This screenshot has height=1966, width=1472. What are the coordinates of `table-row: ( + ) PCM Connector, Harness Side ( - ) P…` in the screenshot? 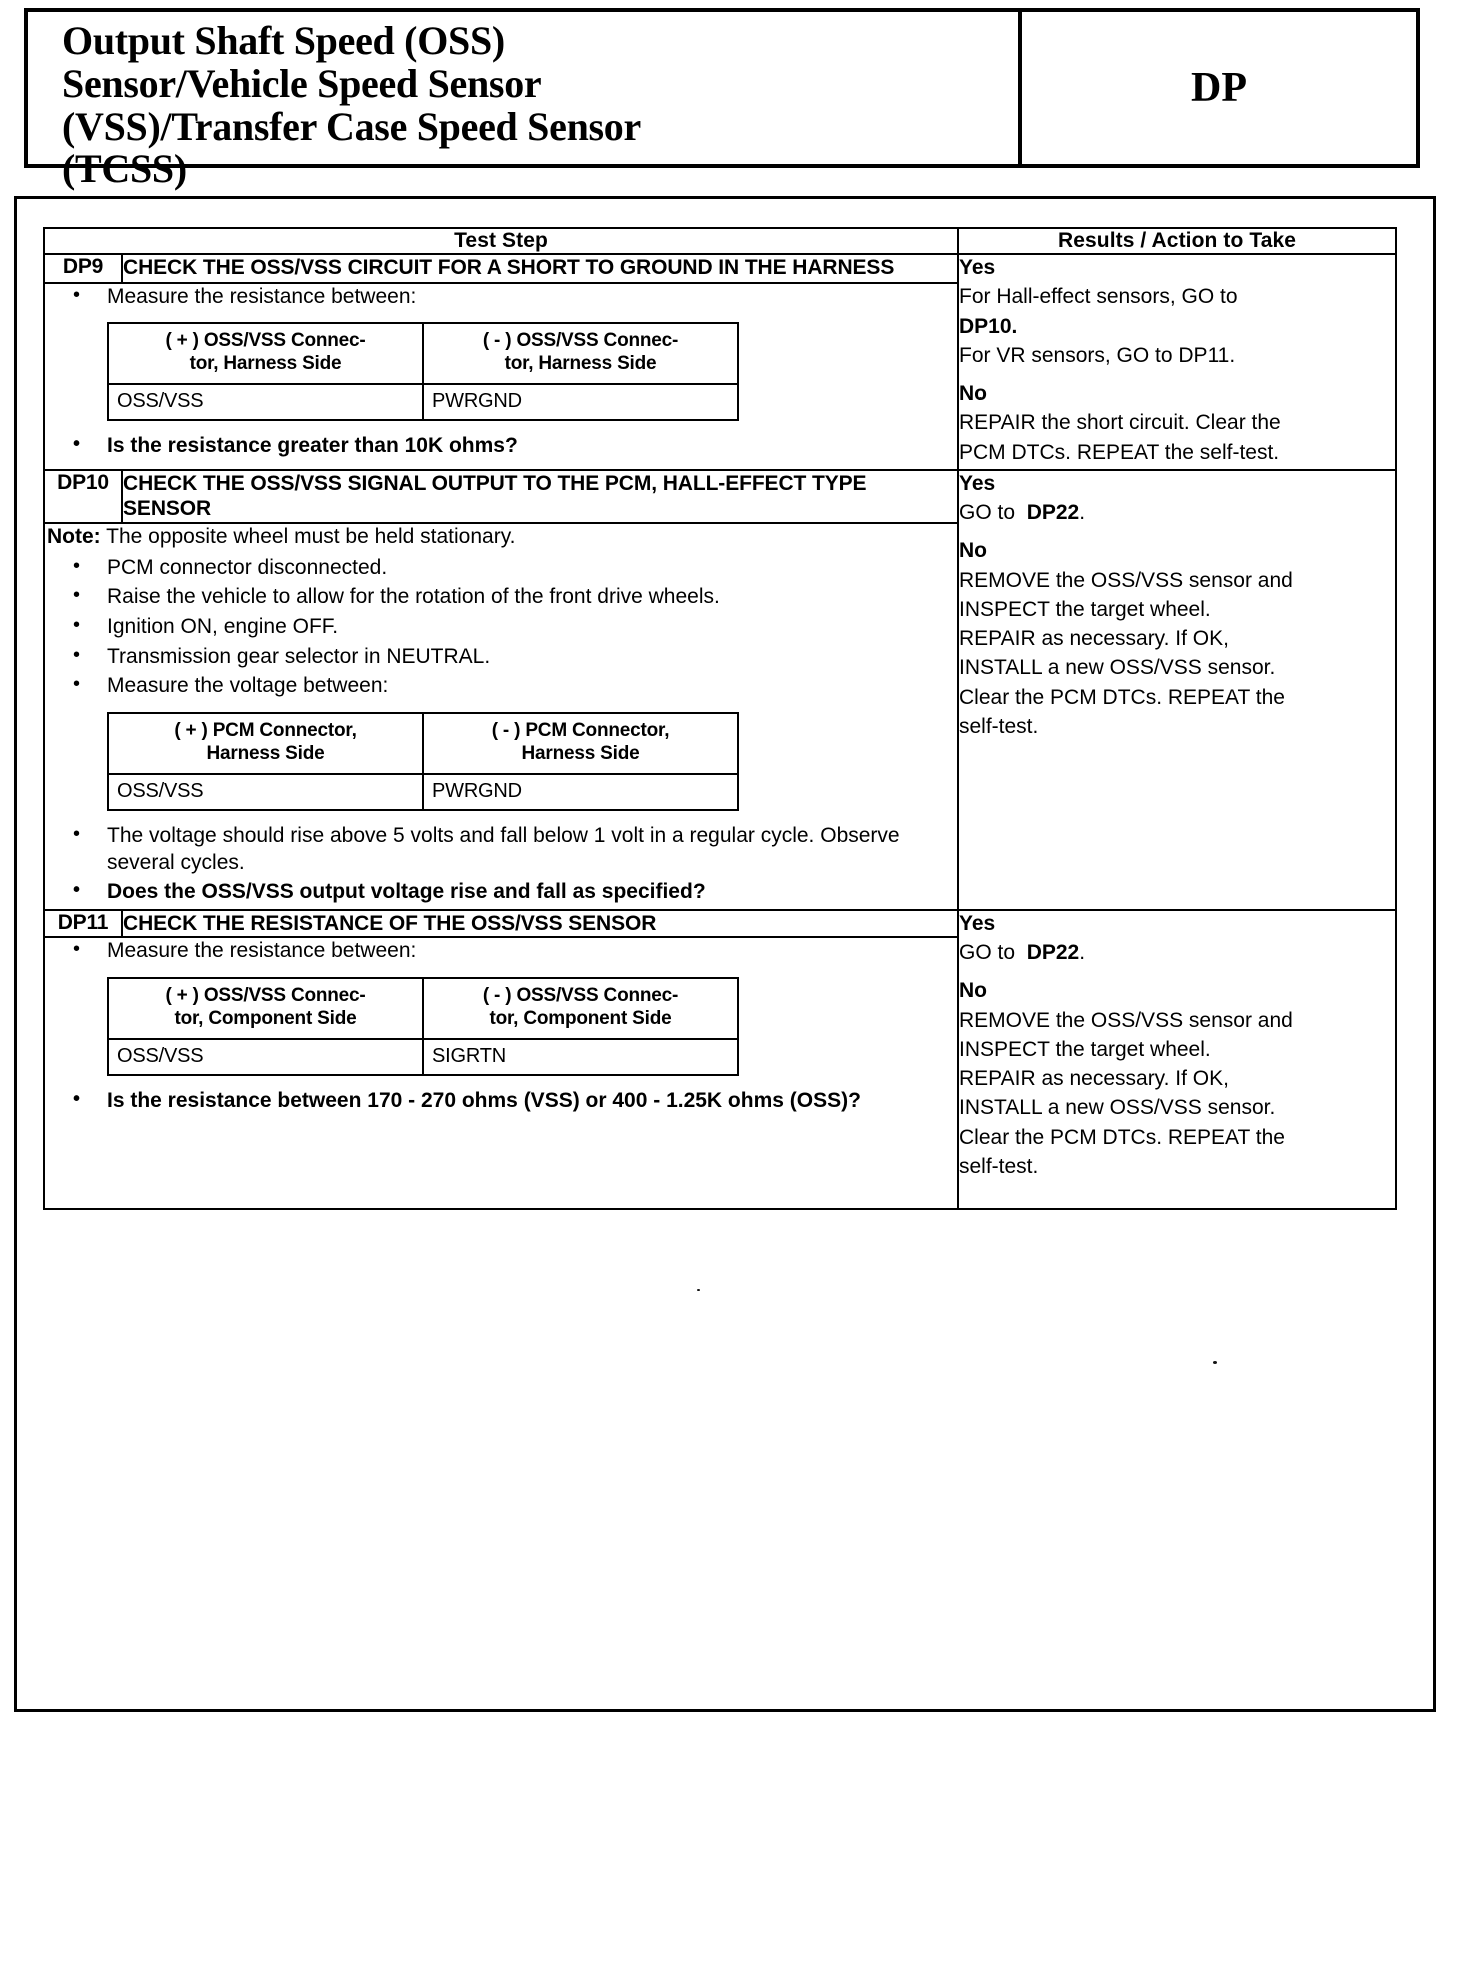 It's located at (423, 743).